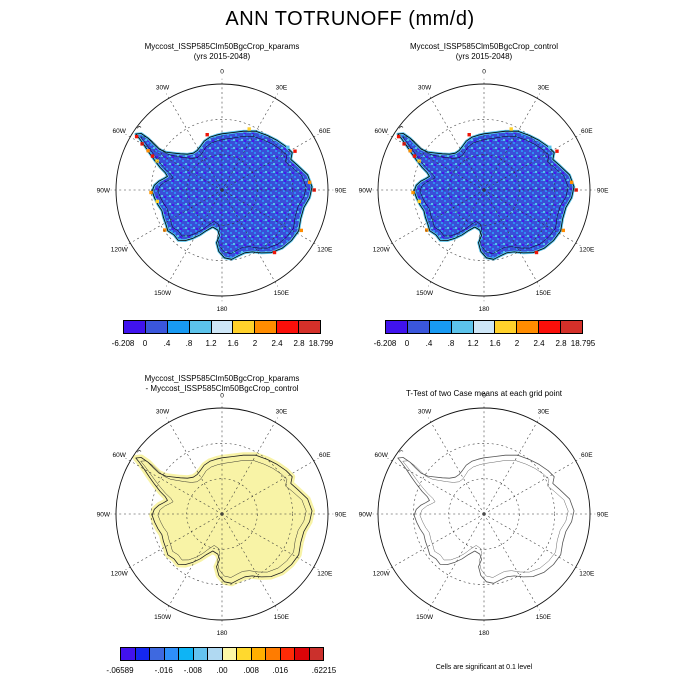  I want to click on ring-label-30W: 30W, so click(163, 88).